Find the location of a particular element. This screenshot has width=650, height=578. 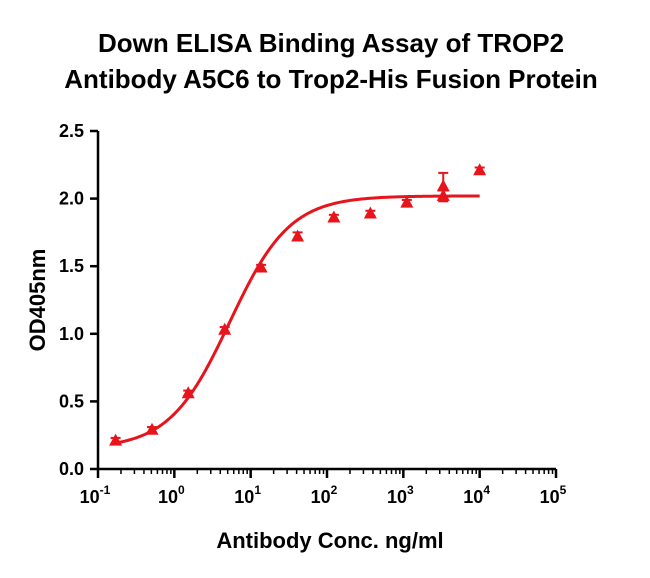

x-tick-label: 10¹ is located at coordinates (247, 495).